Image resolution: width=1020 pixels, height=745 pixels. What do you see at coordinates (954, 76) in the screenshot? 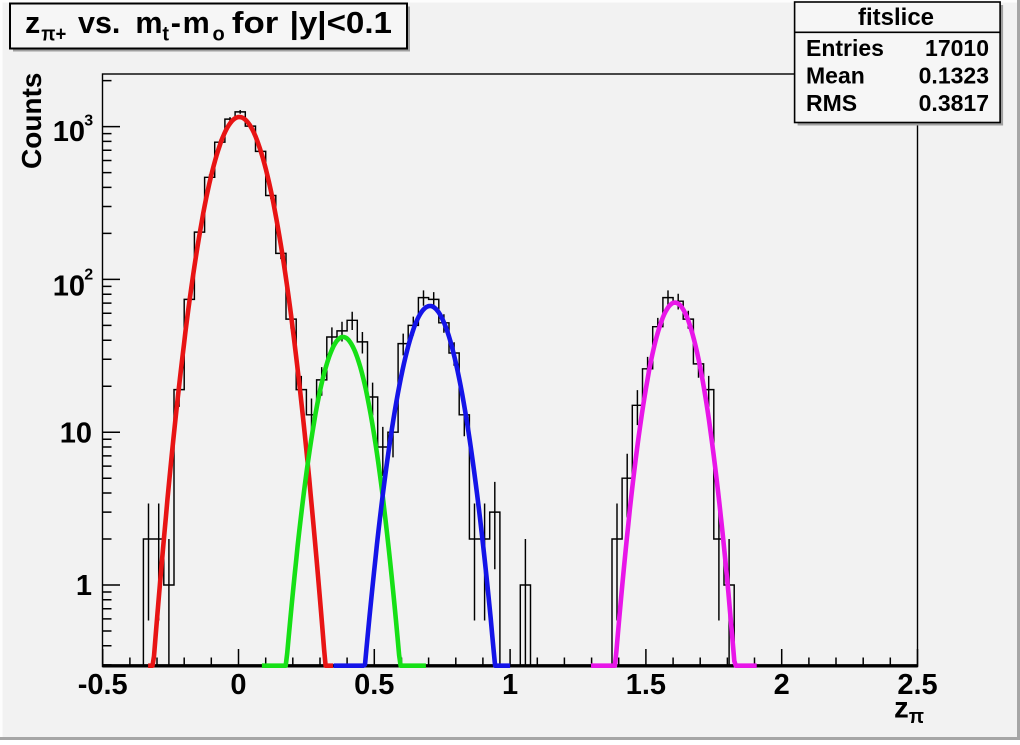
I see `svg-text: 0.1323` at bounding box center [954, 76].